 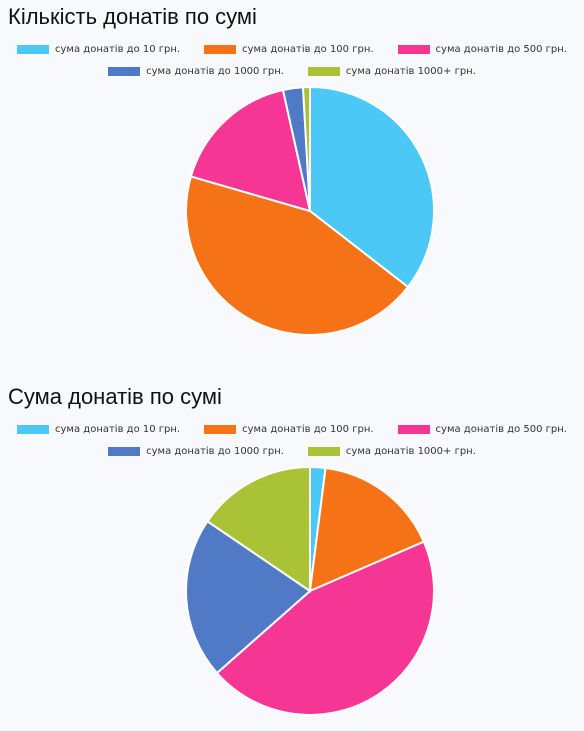 What do you see at coordinates (115, 396) in the screenshot?
I see `chart-2-title: Сума донатів по сумі` at bounding box center [115, 396].